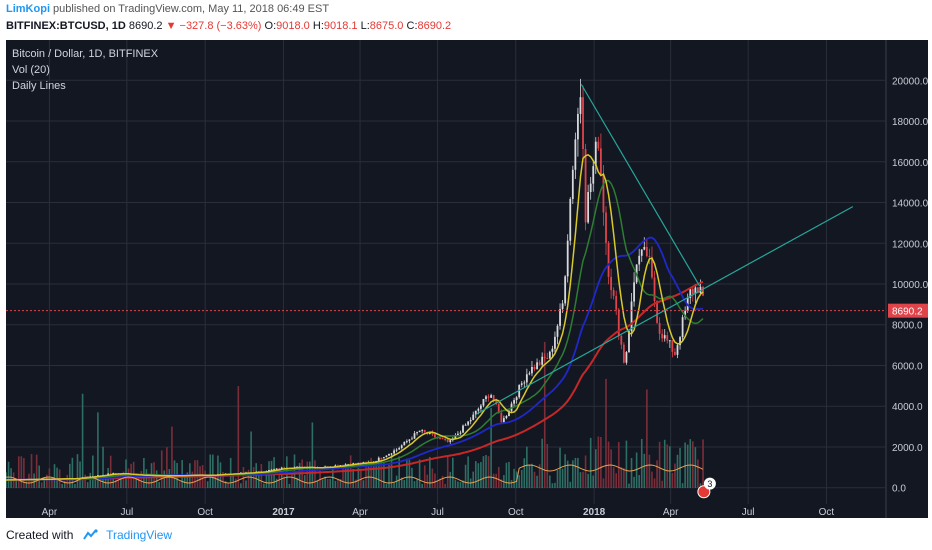  Describe the element at coordinates (748, 512) in the screenshot. I see `x-tick-label: Jul` at that location.